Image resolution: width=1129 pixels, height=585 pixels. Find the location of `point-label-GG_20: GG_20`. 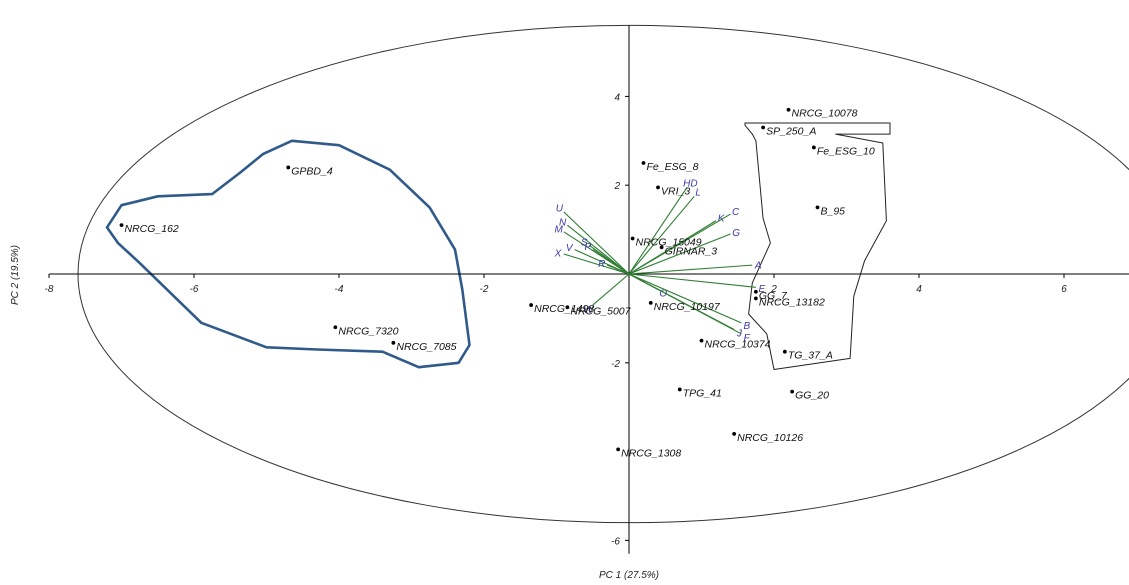

point-label-GG_20: GG_20 is located at coordinates (812, 396).